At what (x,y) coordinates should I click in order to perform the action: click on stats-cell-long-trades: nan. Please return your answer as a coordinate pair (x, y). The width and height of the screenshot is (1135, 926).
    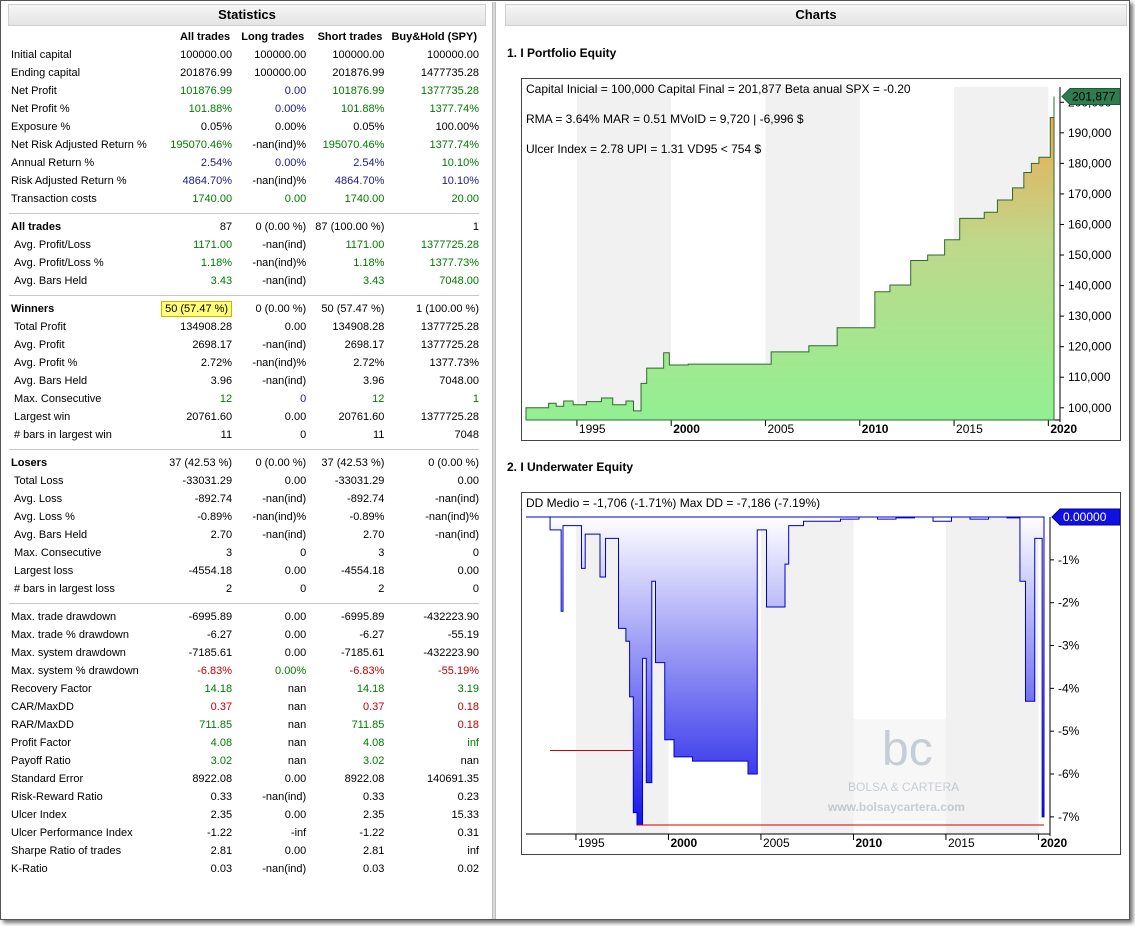
    Looking at the image, I should click on (269, 743).